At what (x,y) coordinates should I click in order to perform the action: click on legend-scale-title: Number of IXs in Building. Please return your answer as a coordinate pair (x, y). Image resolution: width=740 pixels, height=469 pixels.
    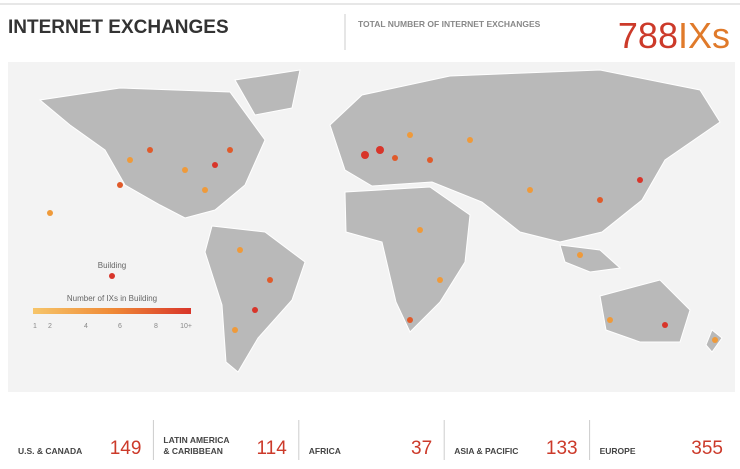
    Looking at the image, I should click on (112, 298).